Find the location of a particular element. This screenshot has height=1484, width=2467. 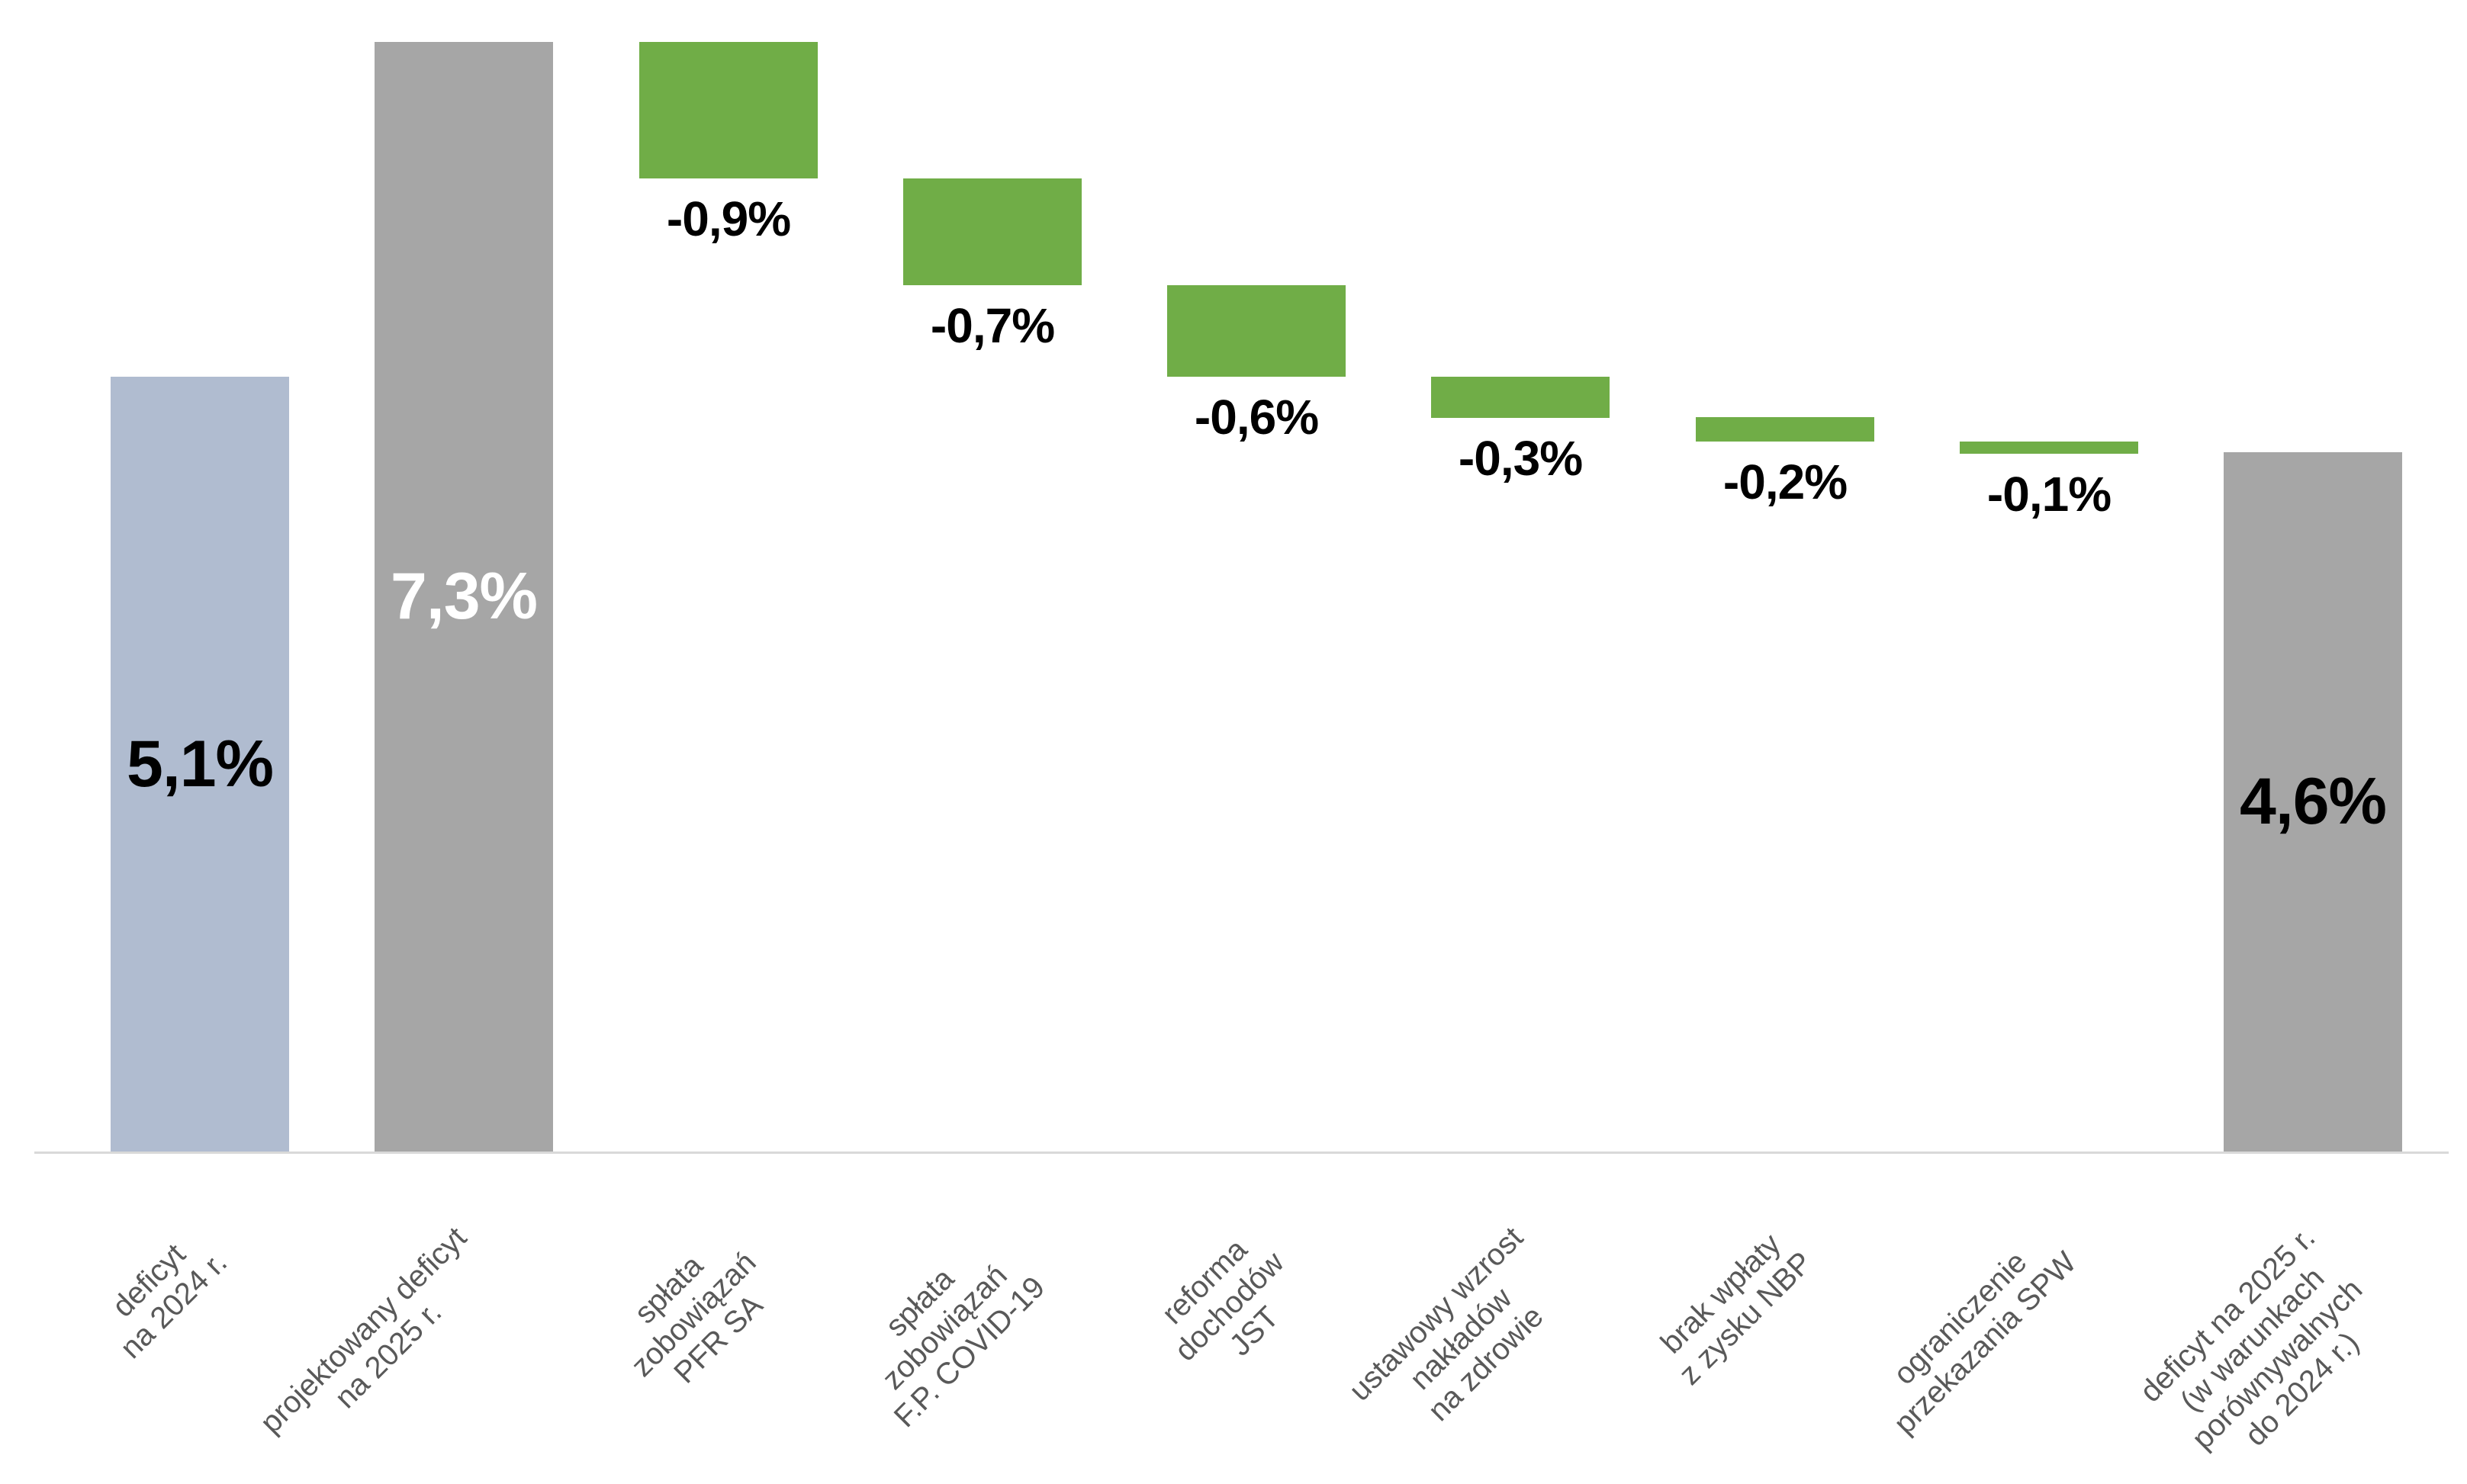

x-label-text: spłata zobowiązań PFR SA is located at coordinates (694, 1315).